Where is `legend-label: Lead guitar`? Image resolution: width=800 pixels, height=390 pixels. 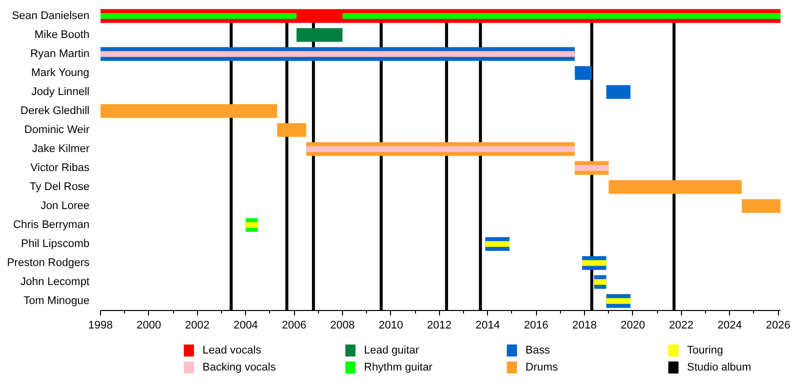 legend-label: Lead guitar is located at coordinates (392, 350).